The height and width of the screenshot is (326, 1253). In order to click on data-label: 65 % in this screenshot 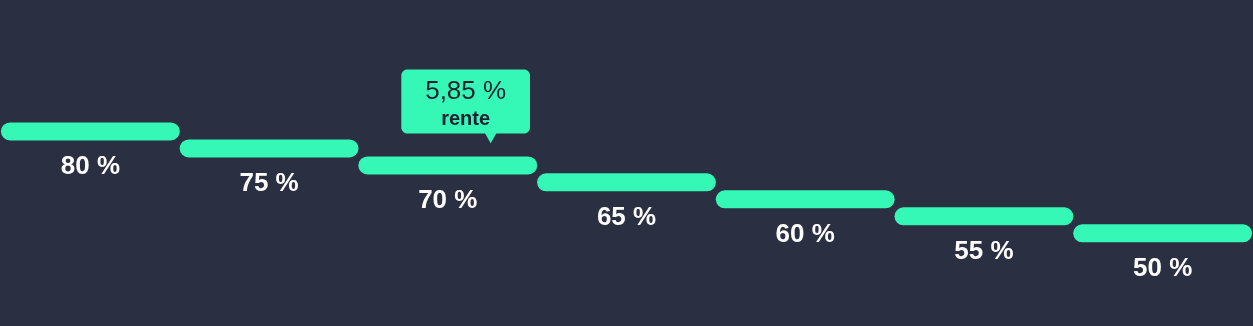, I will do `click(626, 216)`.